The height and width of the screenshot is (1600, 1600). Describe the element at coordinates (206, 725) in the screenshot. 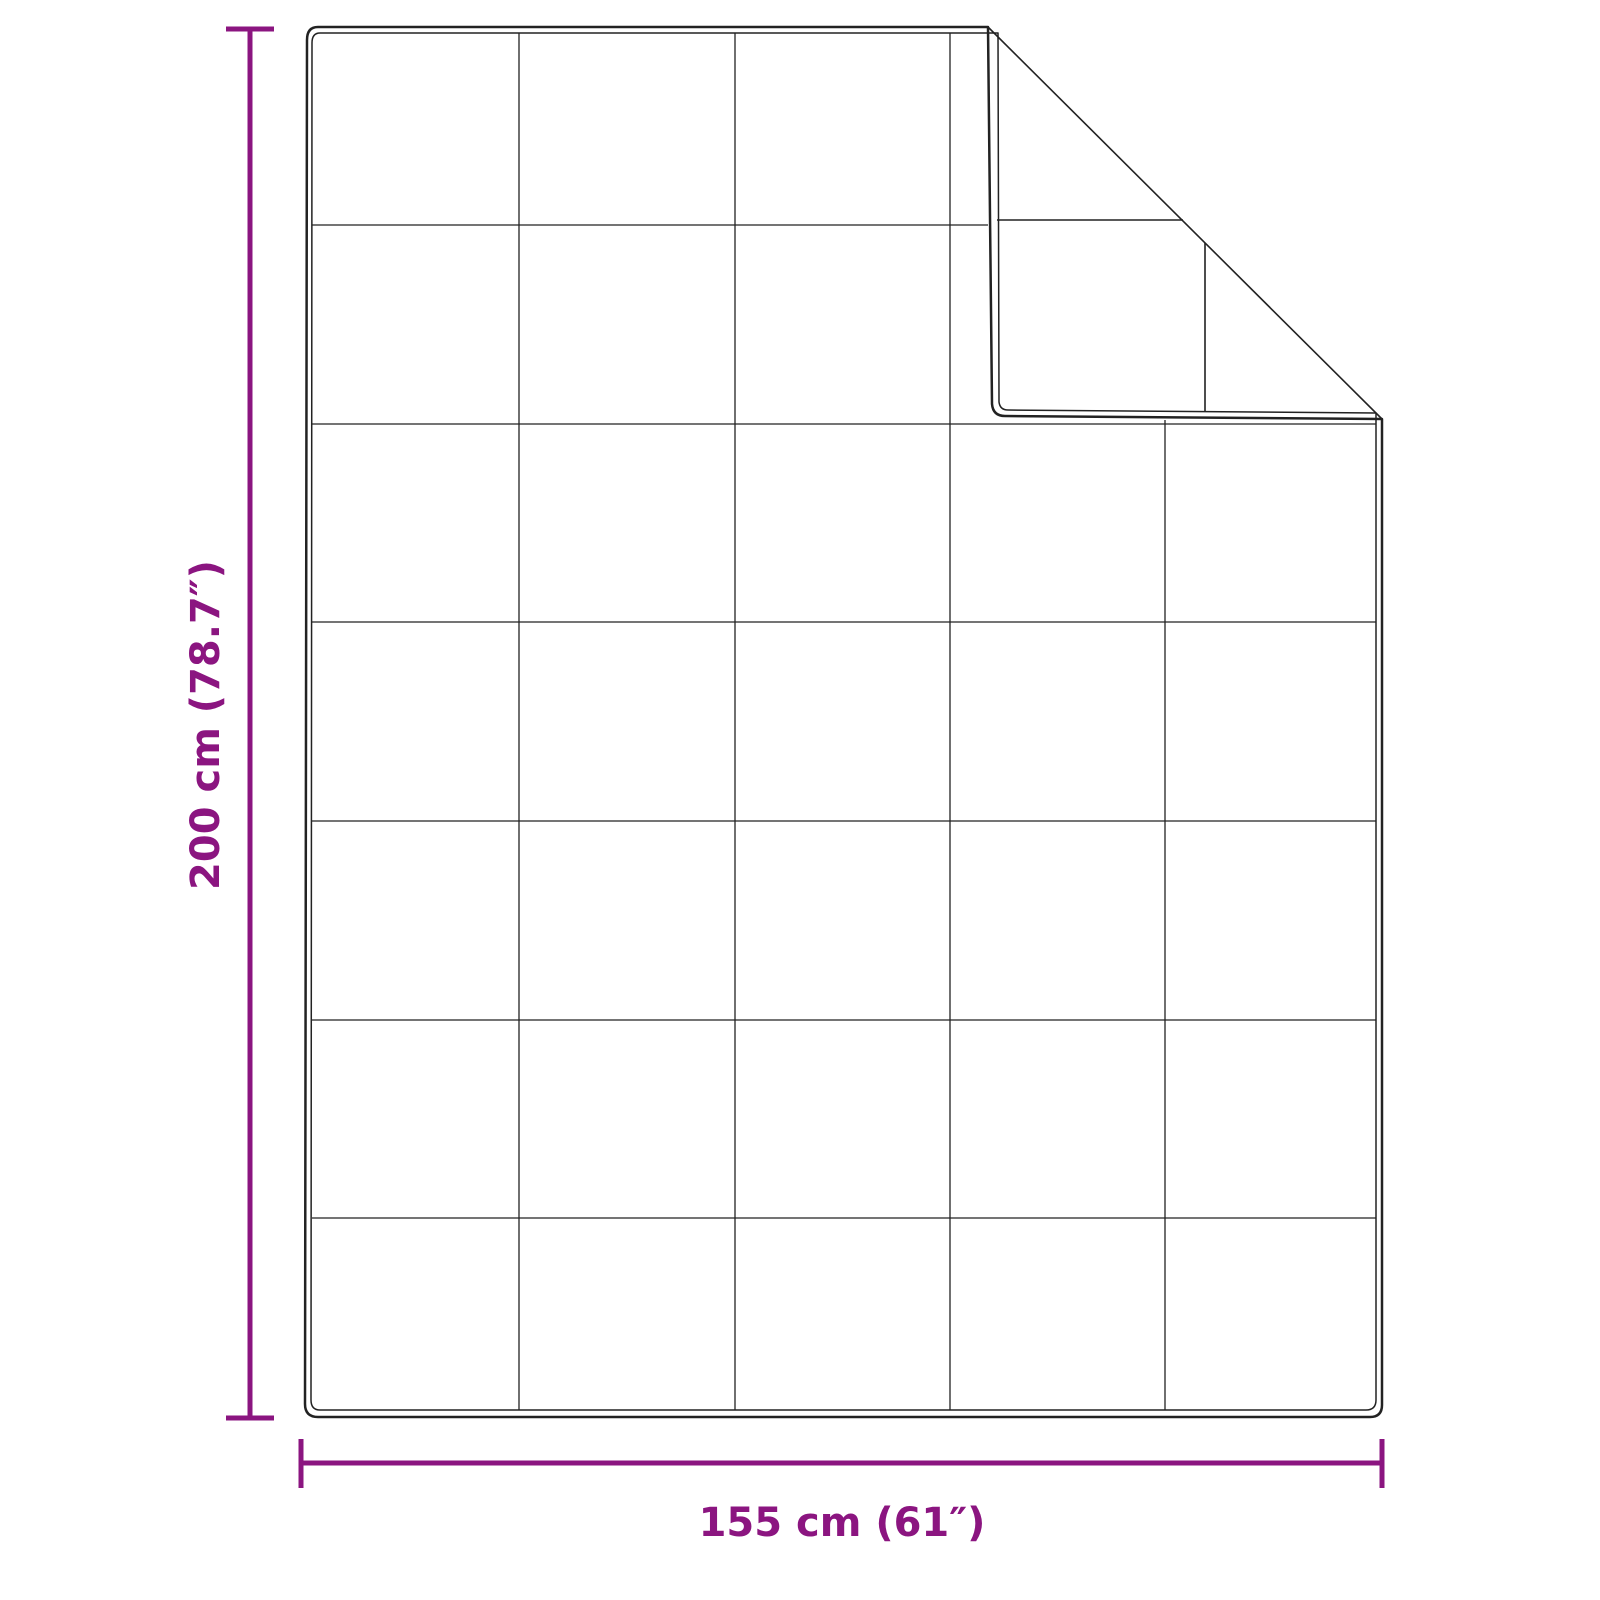

I see `height-label: 200 cm (78.7″)` at that location.